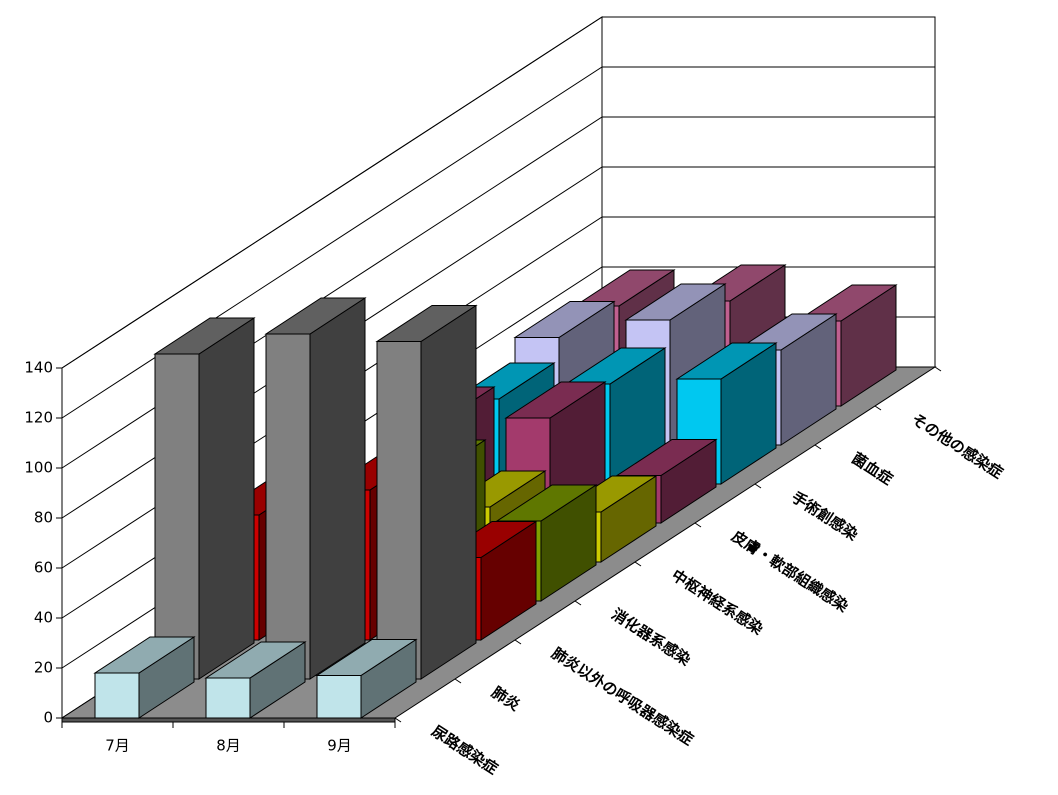 The width and height of the screenshot is (1058, 795). What do you see at coordinates (651, 637) in the screenshot?
I see `series-label: 消化器系感染` at bounding box center [651, 637].